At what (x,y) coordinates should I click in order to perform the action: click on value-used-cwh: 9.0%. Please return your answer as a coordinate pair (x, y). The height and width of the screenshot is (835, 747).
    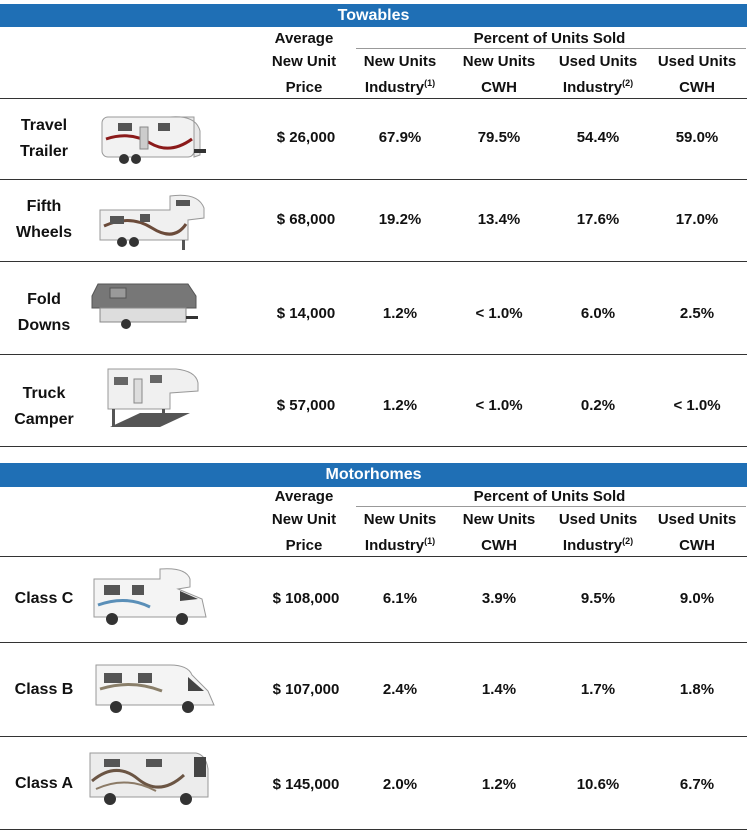
    Looking at the image, I should click on (697, 598).